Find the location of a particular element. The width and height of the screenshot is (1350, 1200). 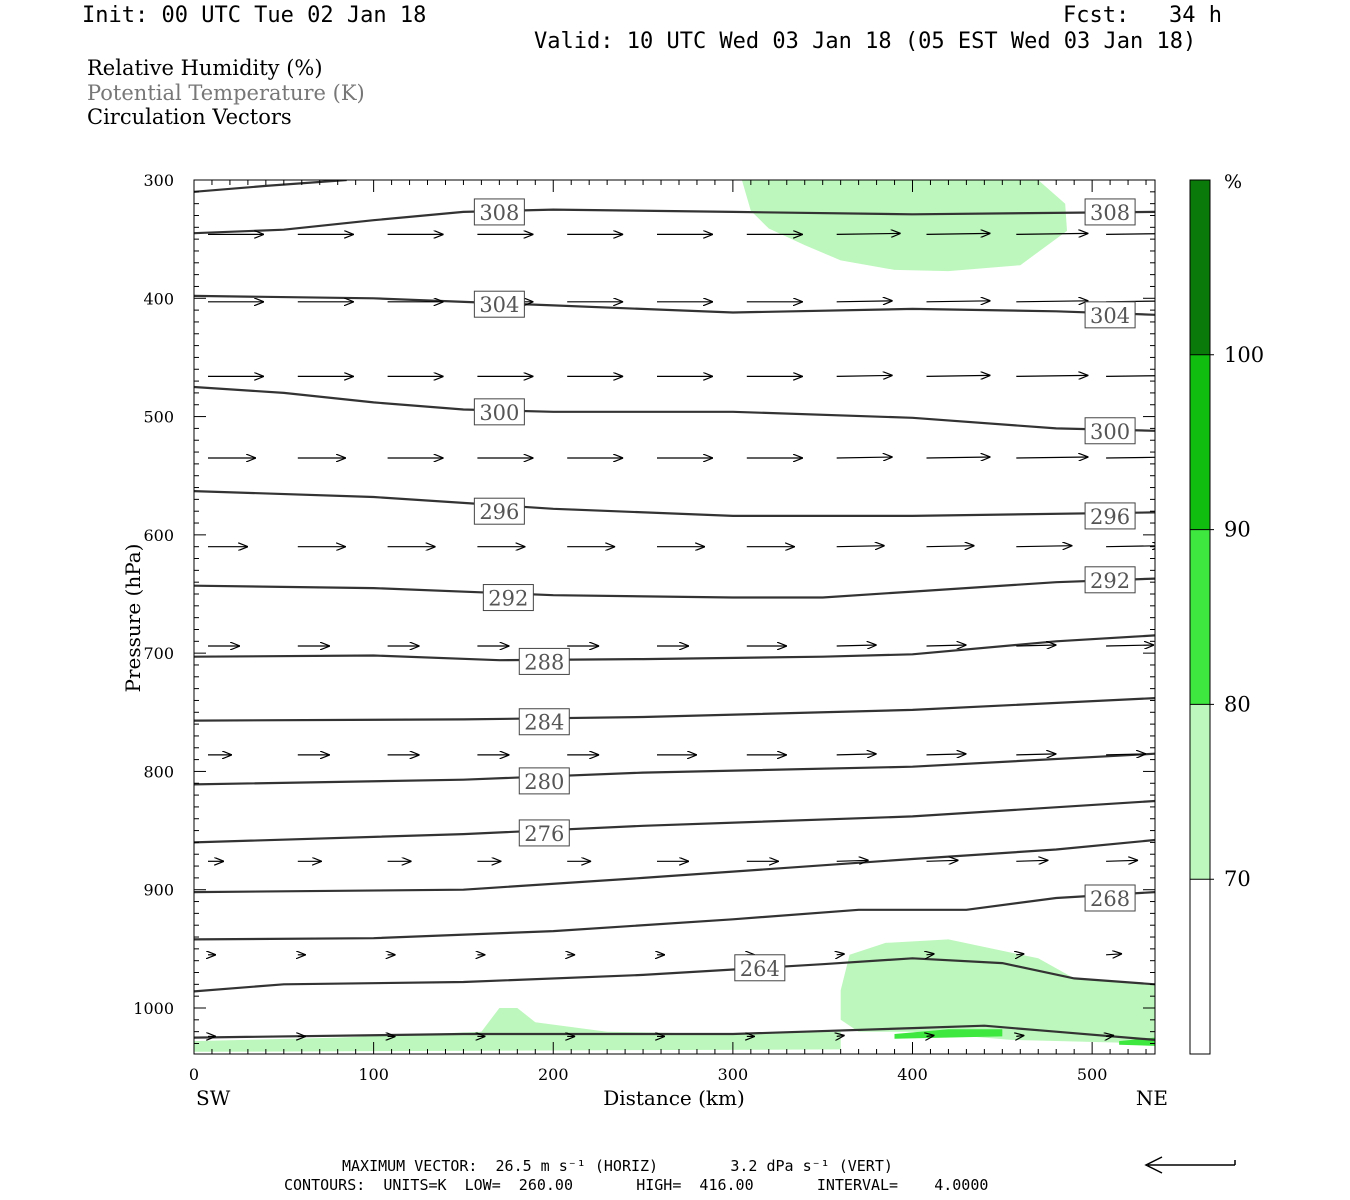

y-tick-label: 500 is located at coordinates (158, 417).